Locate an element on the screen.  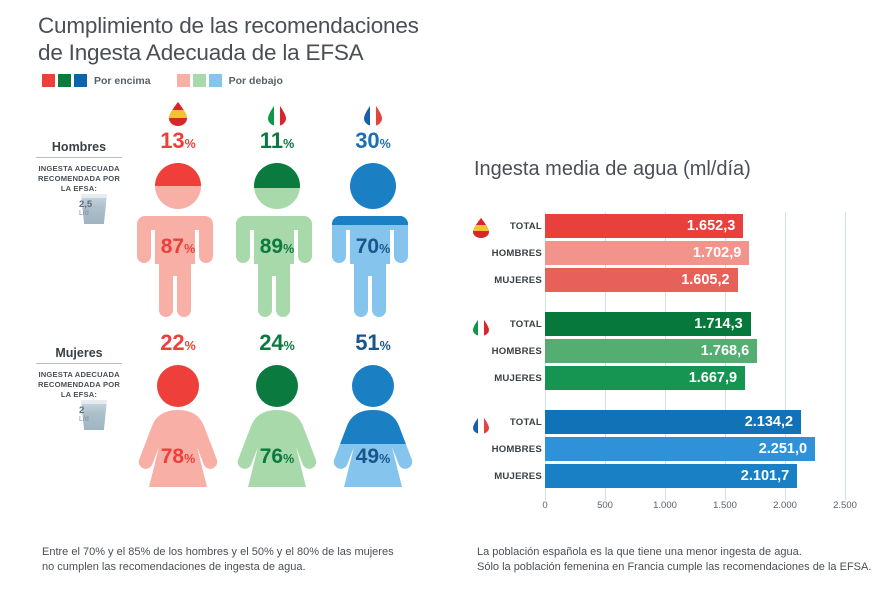
figure-col-mujeres-espana: 22% is located at coordinates (178, 425).